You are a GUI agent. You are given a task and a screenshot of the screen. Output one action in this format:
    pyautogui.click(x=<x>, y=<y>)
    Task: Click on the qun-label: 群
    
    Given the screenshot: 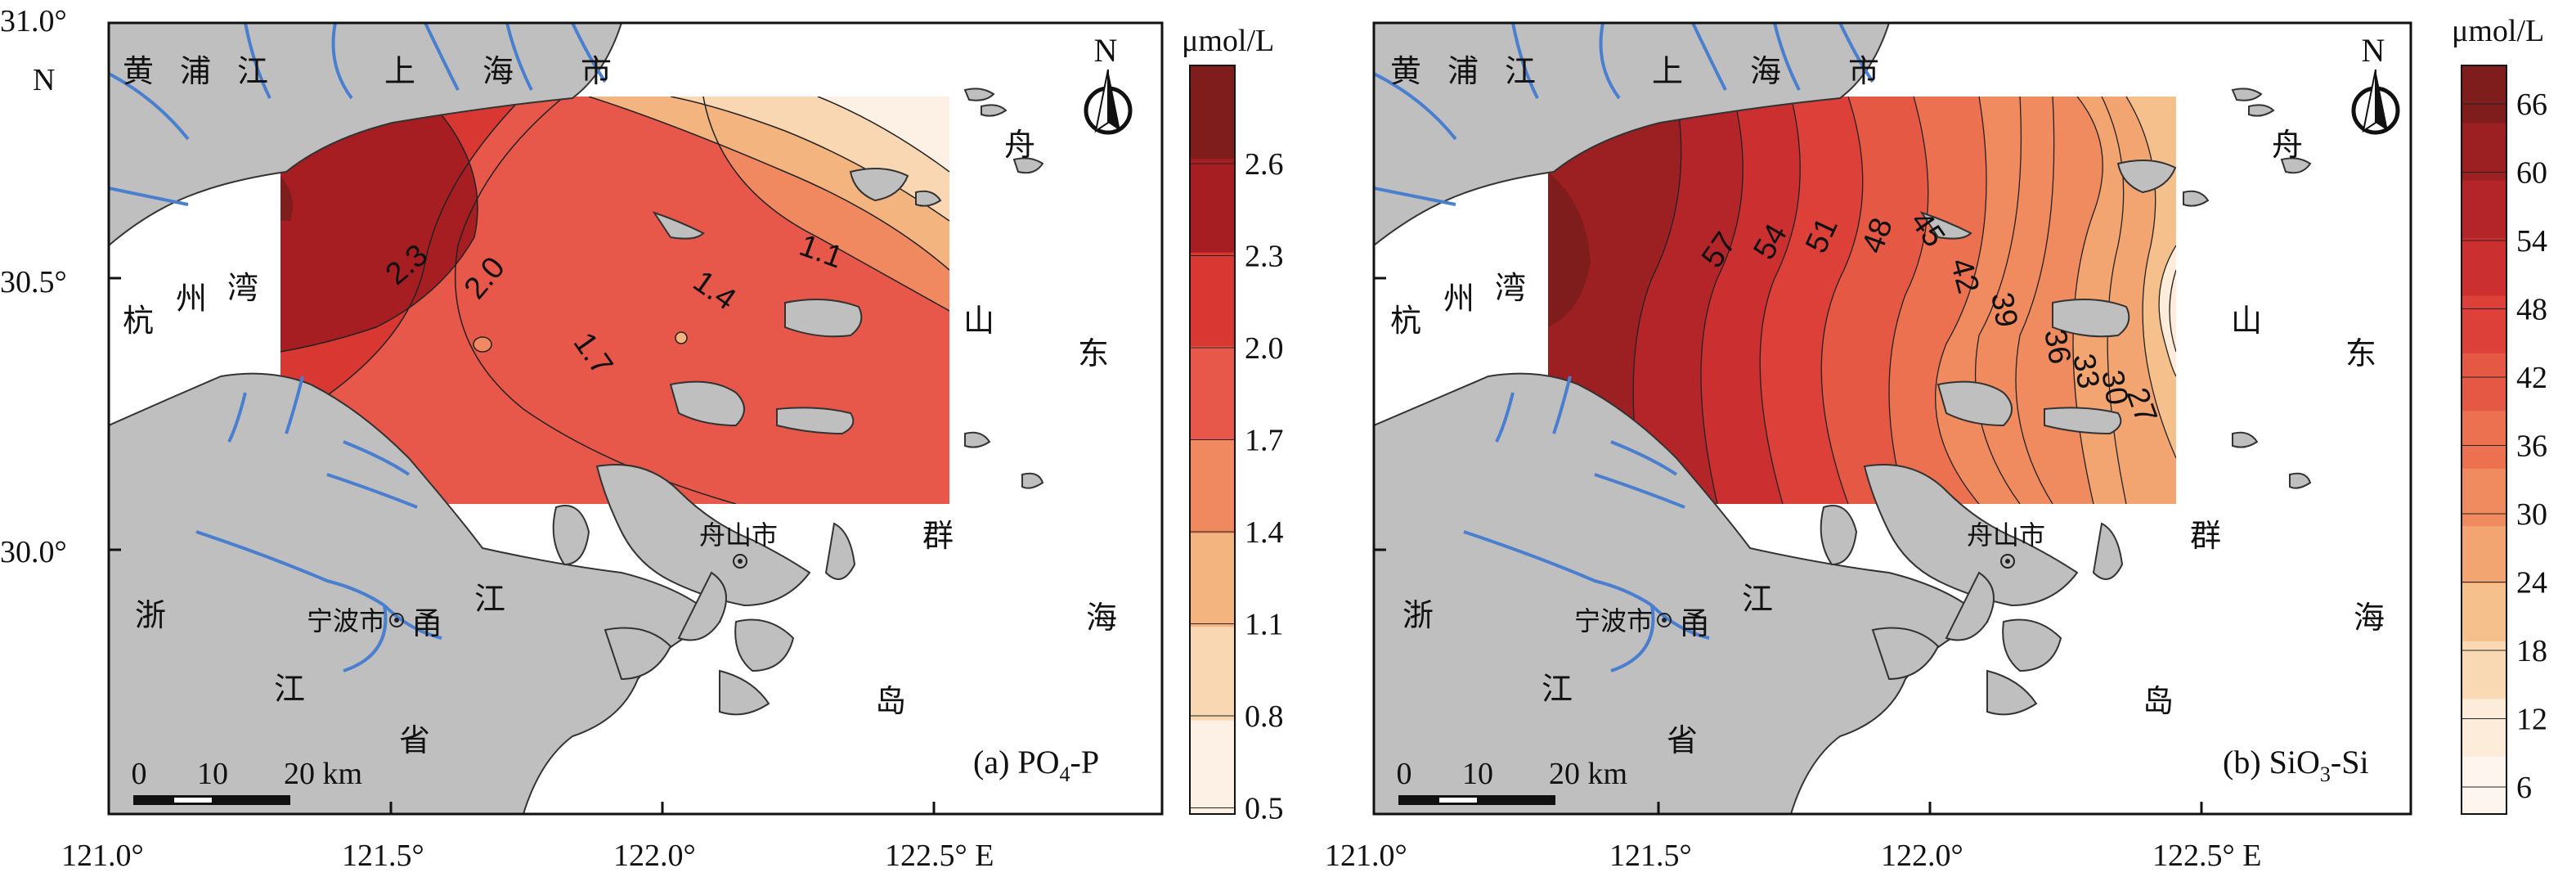 What is the action you would take?
    pyautogui.click(x=938, y=536)
    